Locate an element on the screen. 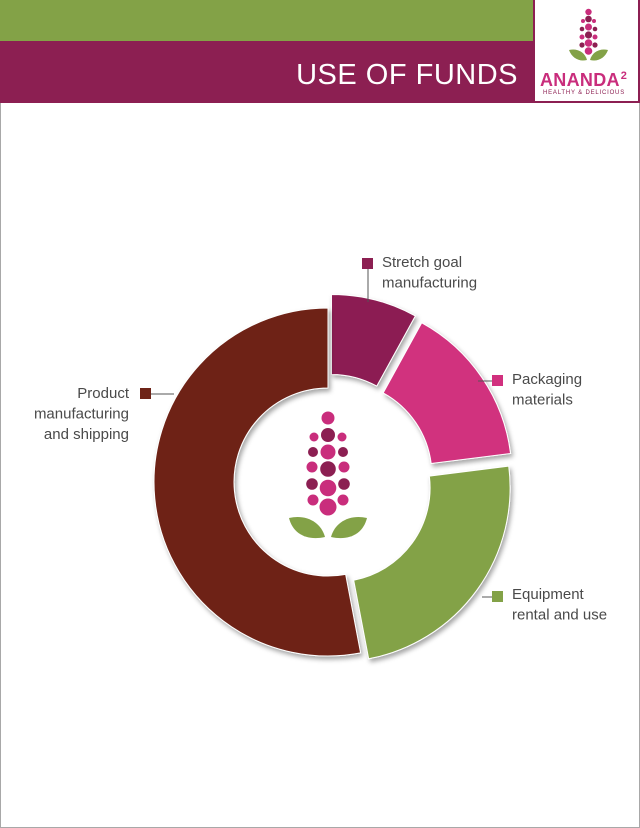  logo-tagline: HEALTHY & DELICIOUS is located at coordinates (584, 93).